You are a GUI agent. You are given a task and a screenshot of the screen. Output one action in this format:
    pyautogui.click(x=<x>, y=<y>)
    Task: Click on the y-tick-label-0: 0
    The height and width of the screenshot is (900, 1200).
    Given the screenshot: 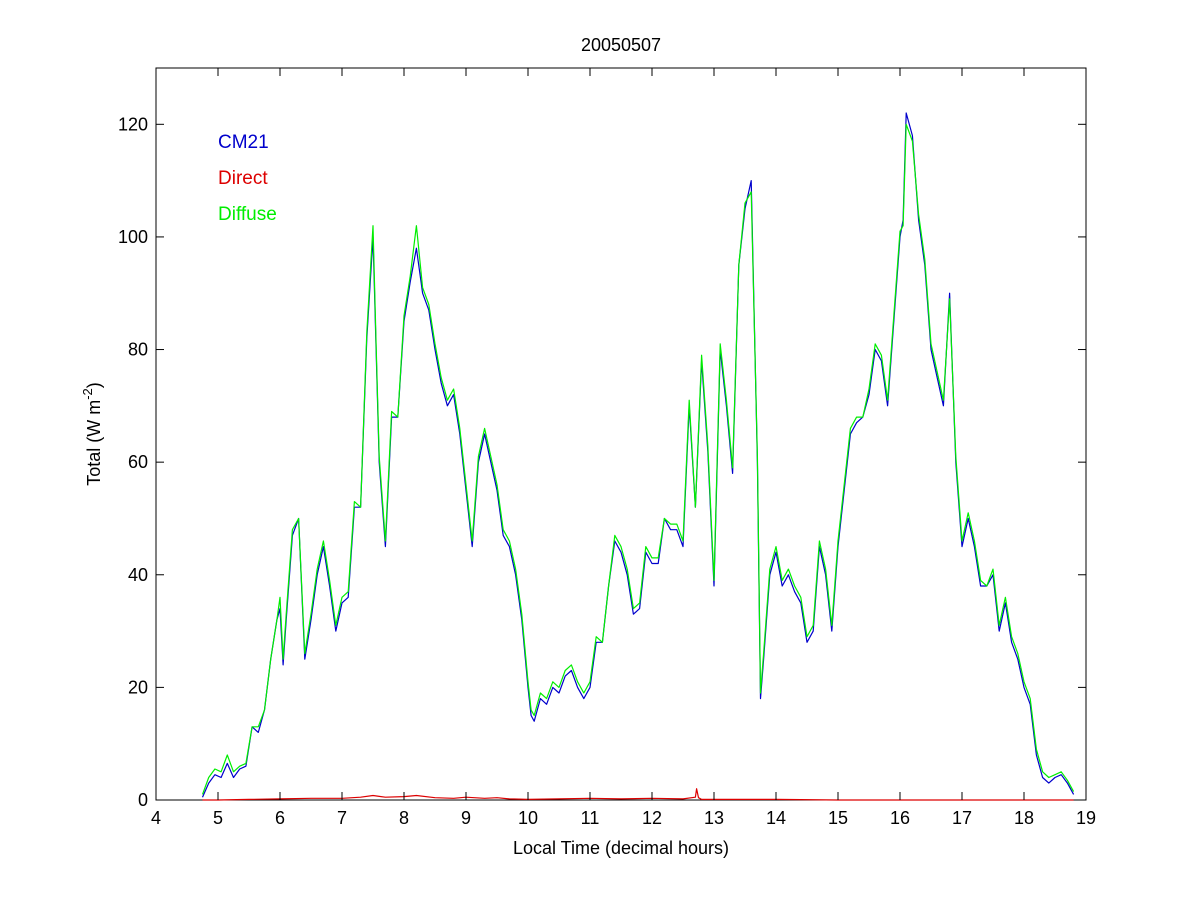 What is the action you would take?
    pyautogui.click(x=143, y=800)
    